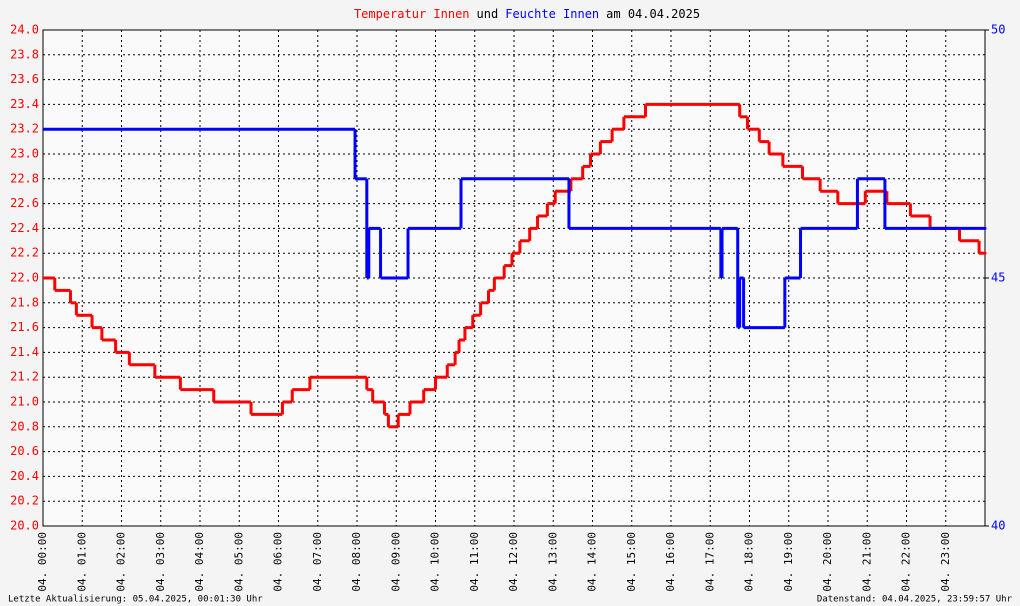 This screenshot has width=1020, height=606. What do you see at coordinates (24, 203) in the screenshot?
I see `y-tick-label: 22.6` at bounding box center [24, 203].